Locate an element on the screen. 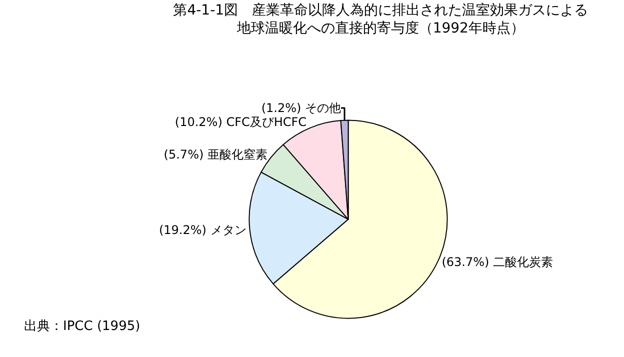 Image resolution: width=624 pixels, height=357 pixels. slice-label: (63.7%) 二酸化炭素 is located at coordinates (498, 261).